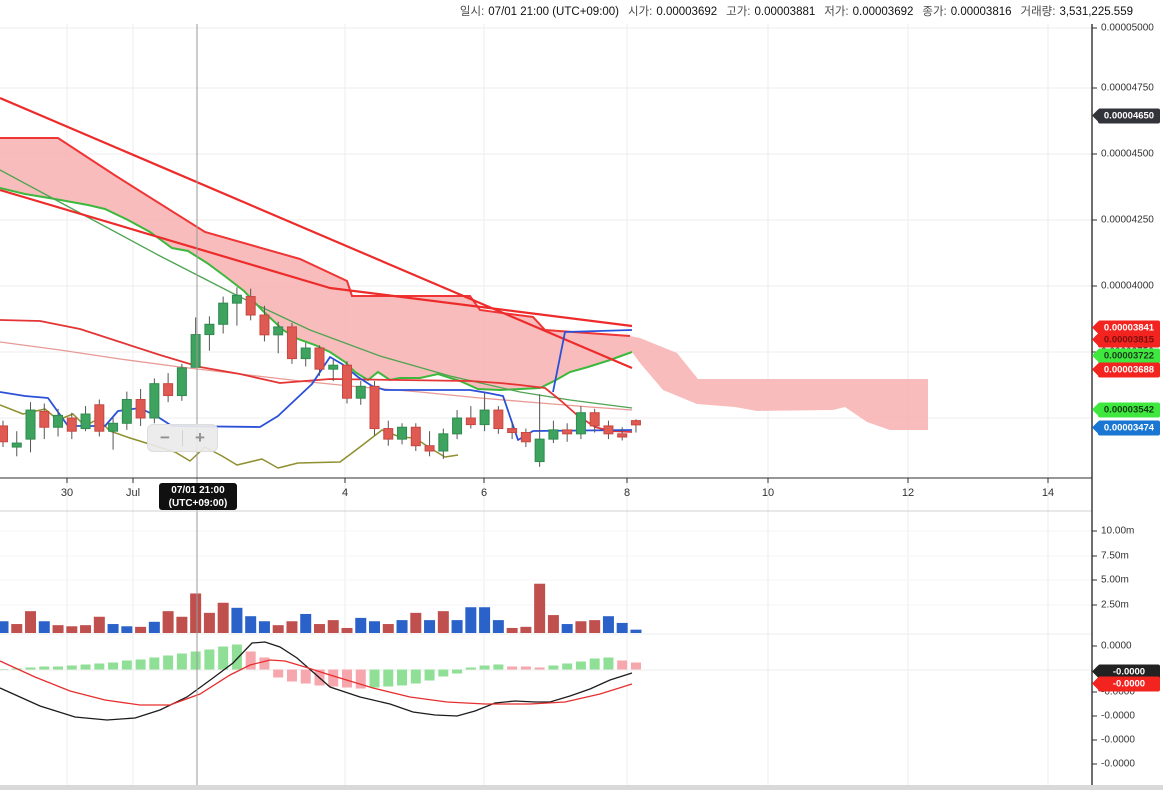 This screenshot has height=790, width=1163. What do you see at coordinates (627, 493) in the screenshot?
I see `x-axis-label: 8` at bounding box center [627, 493].